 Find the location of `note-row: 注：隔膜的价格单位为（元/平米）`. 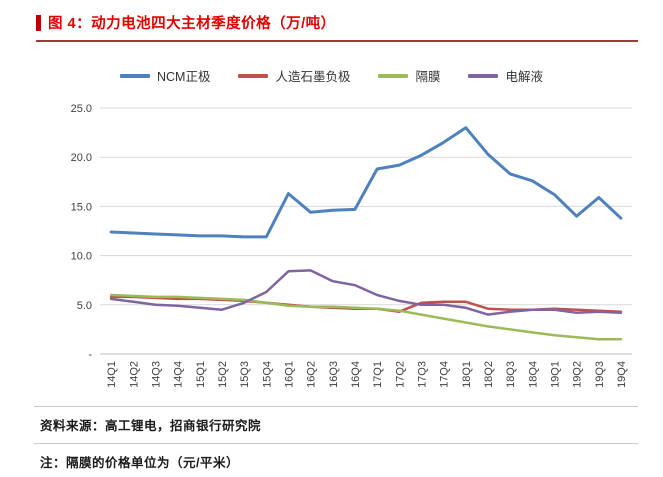

note-row: 注：隔膜的价格单位为（元/平米） is located at coordinates (336, 460).